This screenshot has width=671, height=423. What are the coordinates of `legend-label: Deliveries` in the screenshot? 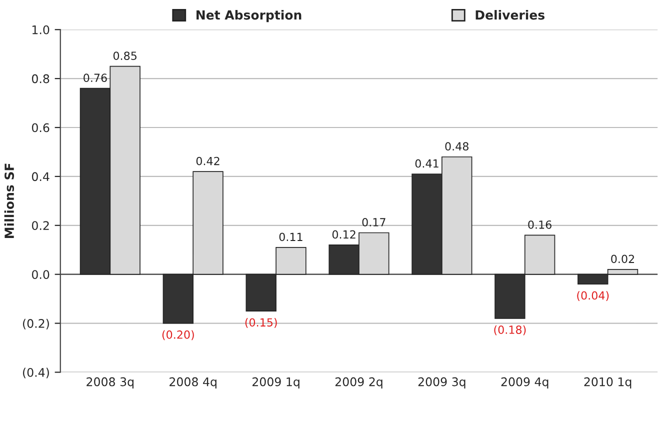 It's located at (510, 15).